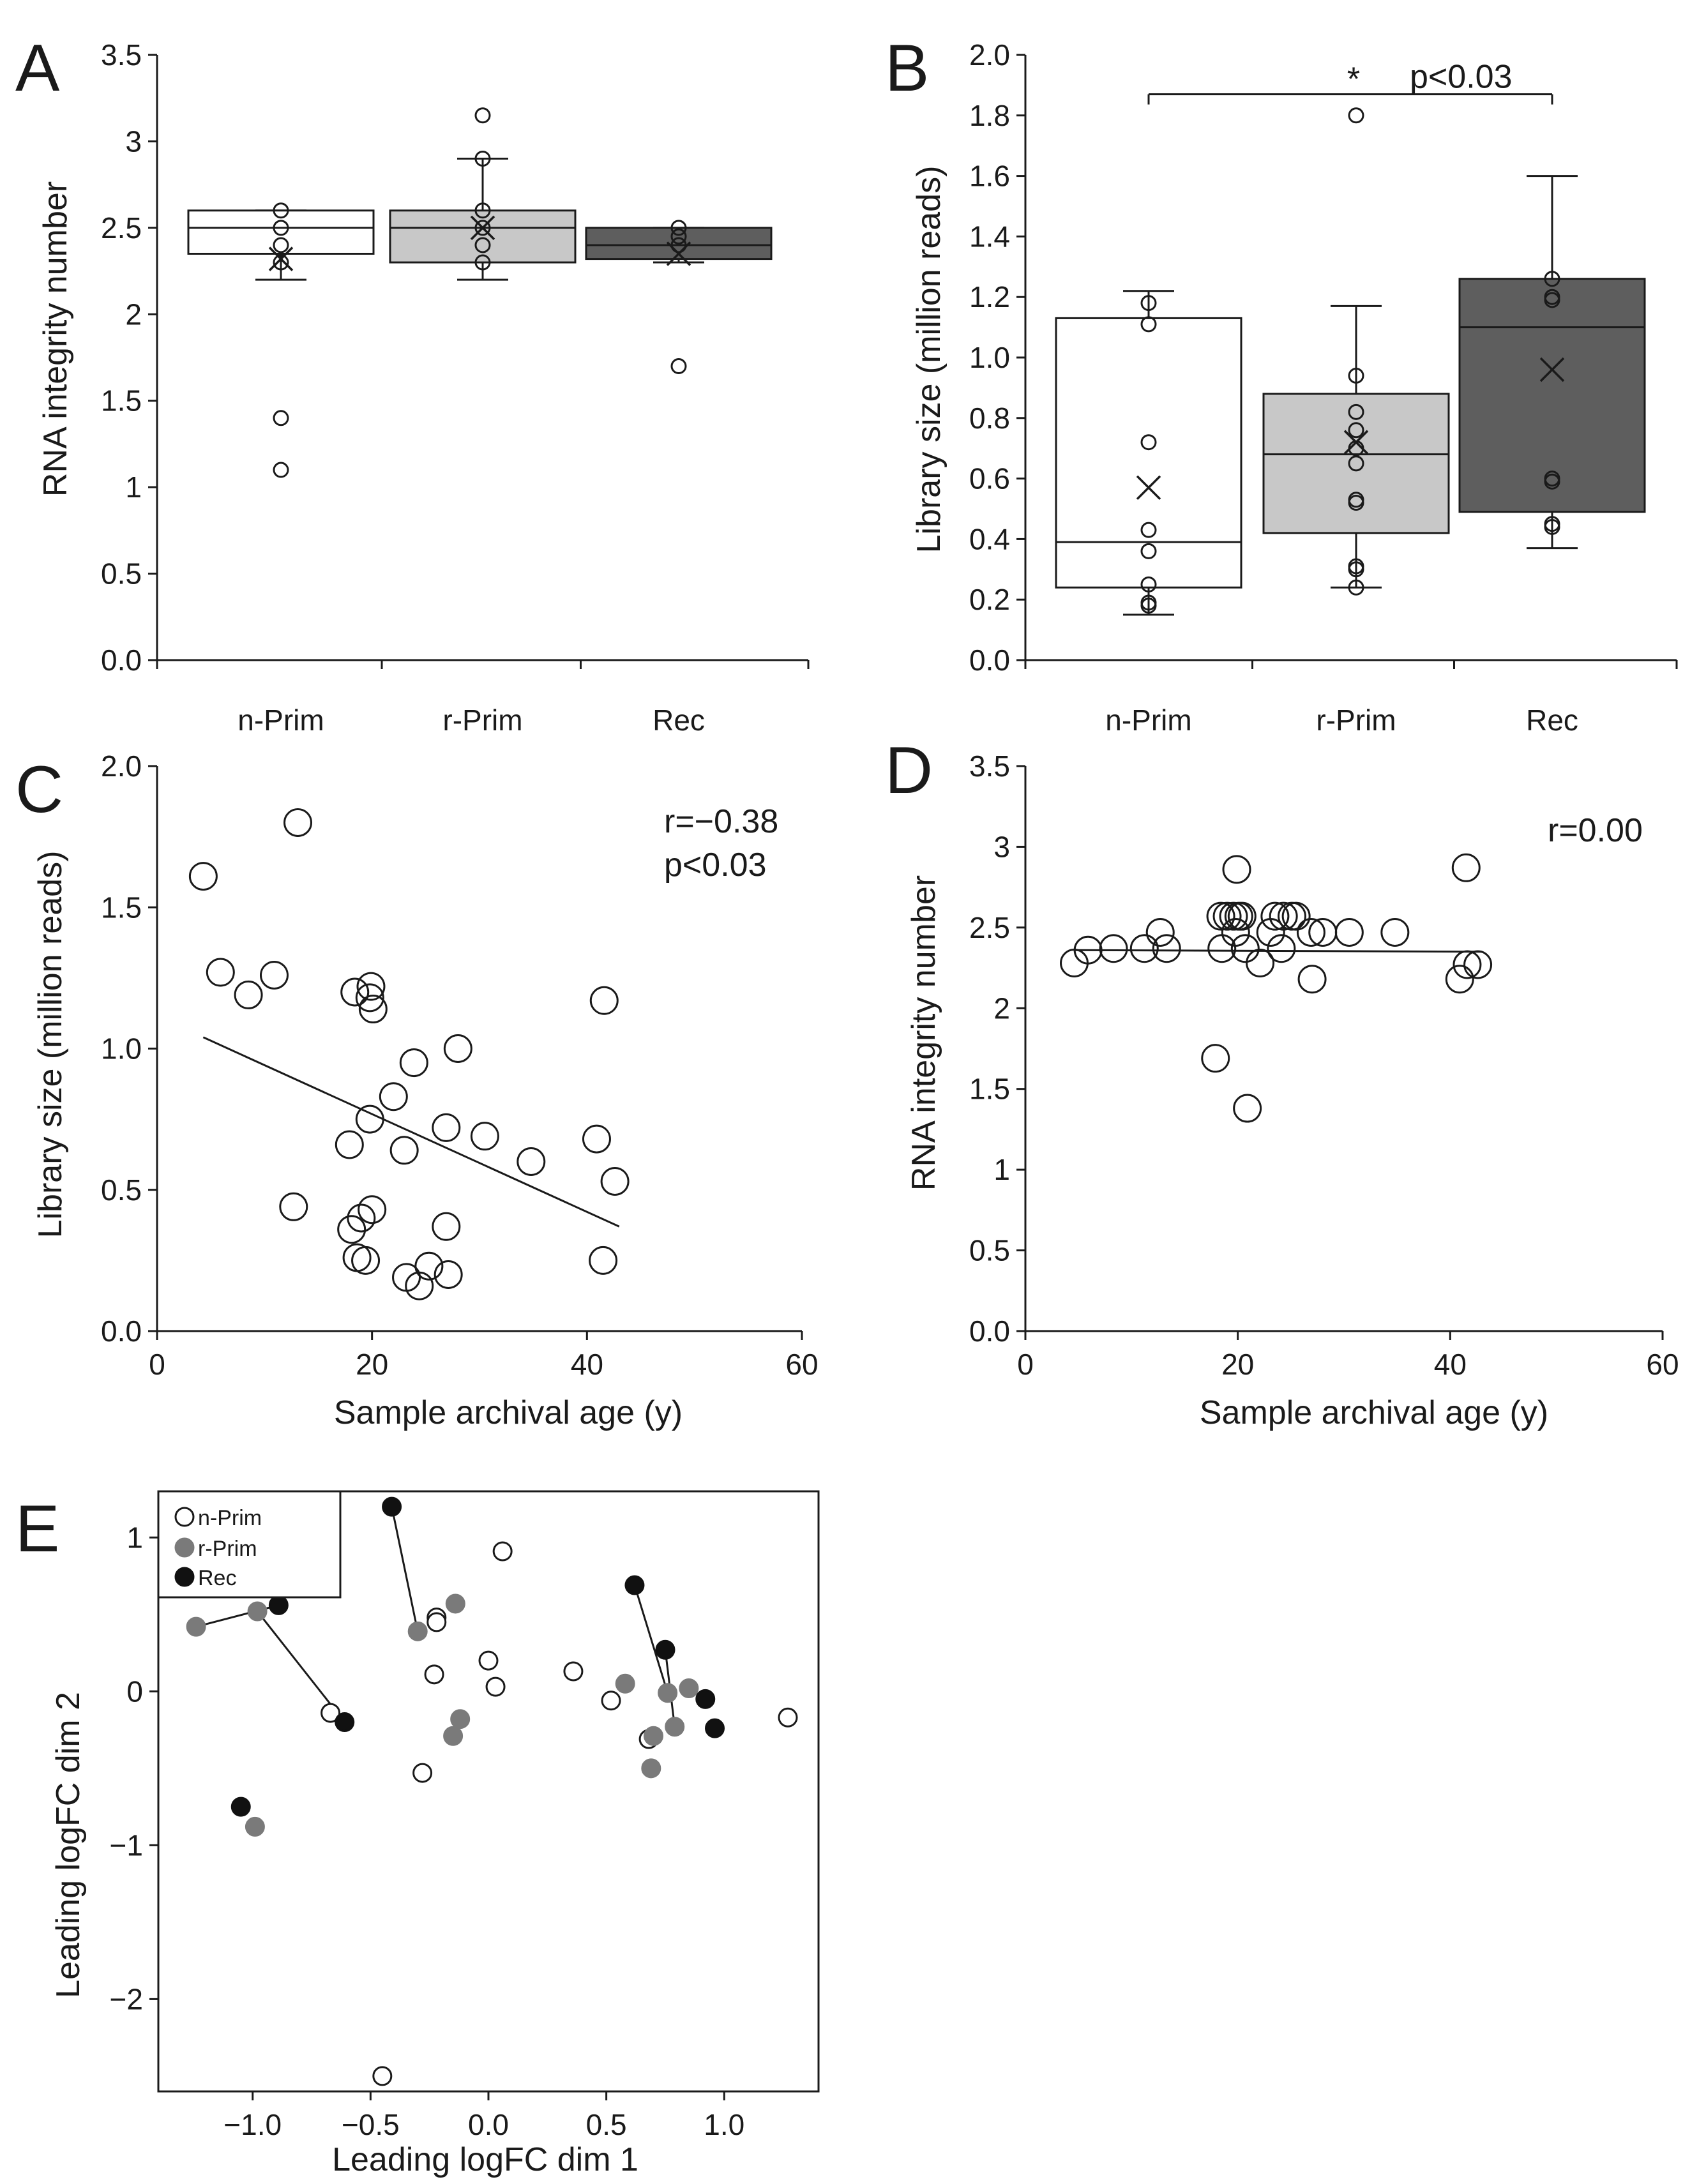  Describe the element at coordinates (1341, 720) in the screenshot. I see `panel-b-x-categories: n-Prim r-Prim Rec` at that location.